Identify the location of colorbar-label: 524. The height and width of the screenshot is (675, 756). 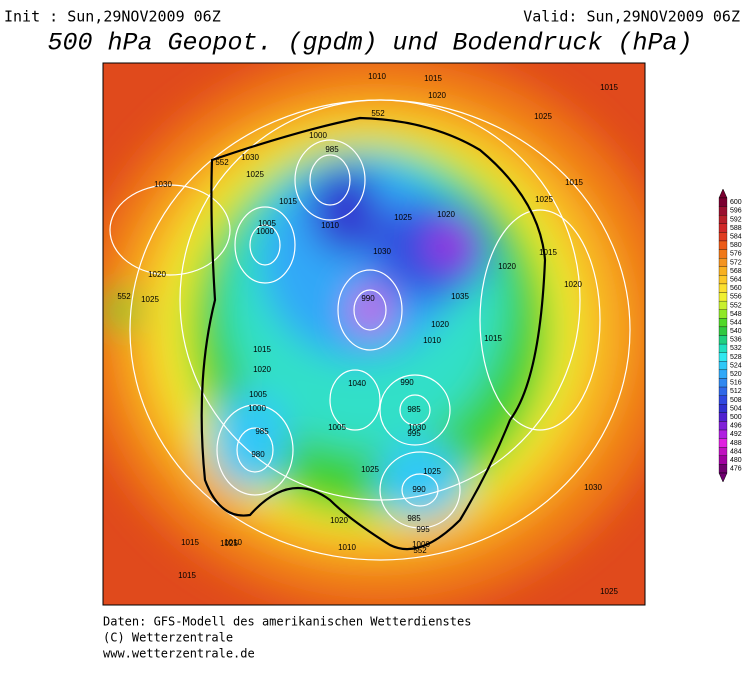
(736, 365).